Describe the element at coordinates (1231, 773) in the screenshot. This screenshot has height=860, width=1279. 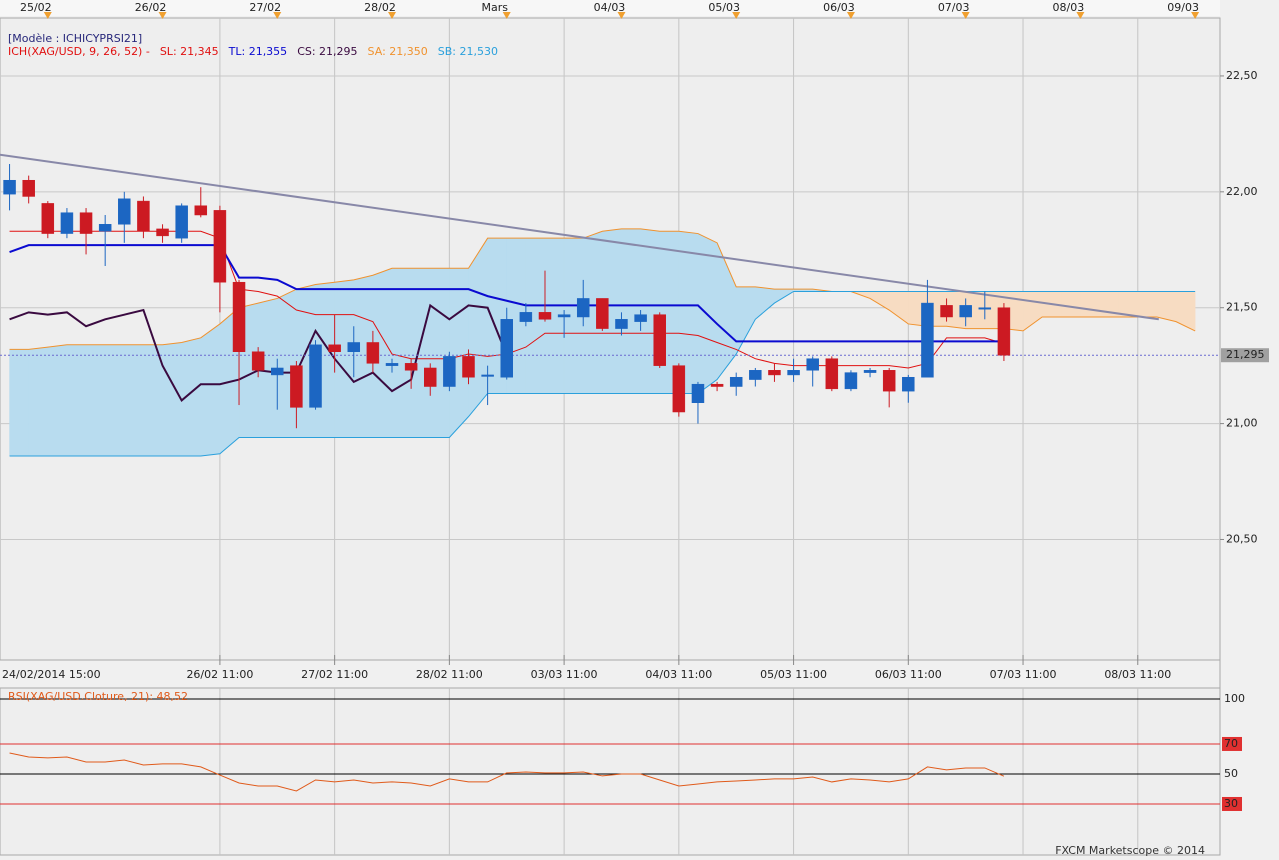
I see `y-tick-label: 50` at that location.